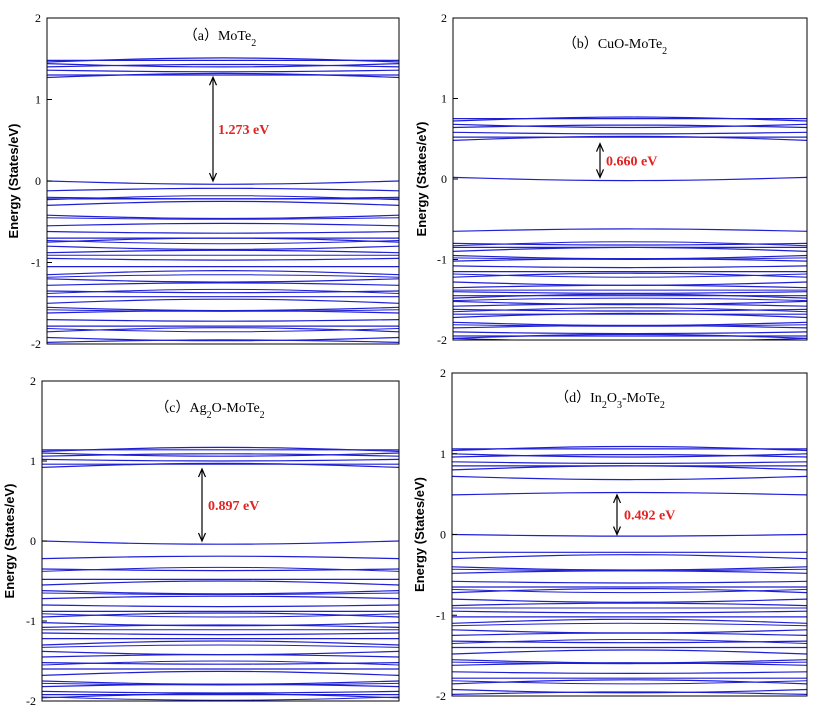  I want to click on panel-title: （d）In2O3-MoTe2, so click(610, 400).